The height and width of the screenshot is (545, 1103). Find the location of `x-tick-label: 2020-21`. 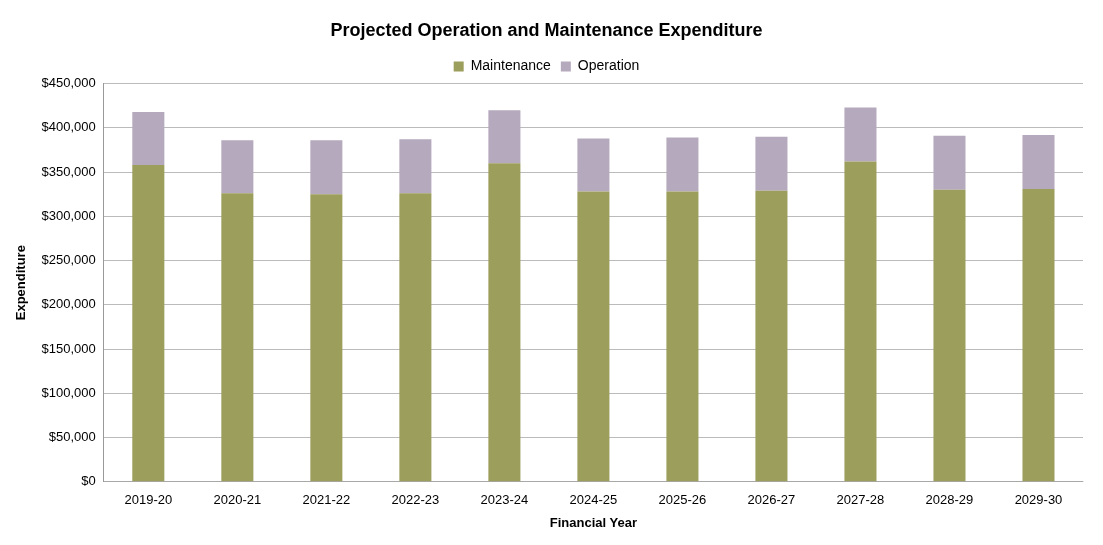

x-tick-label: 2020-21 is located at coordinates (237, 500).